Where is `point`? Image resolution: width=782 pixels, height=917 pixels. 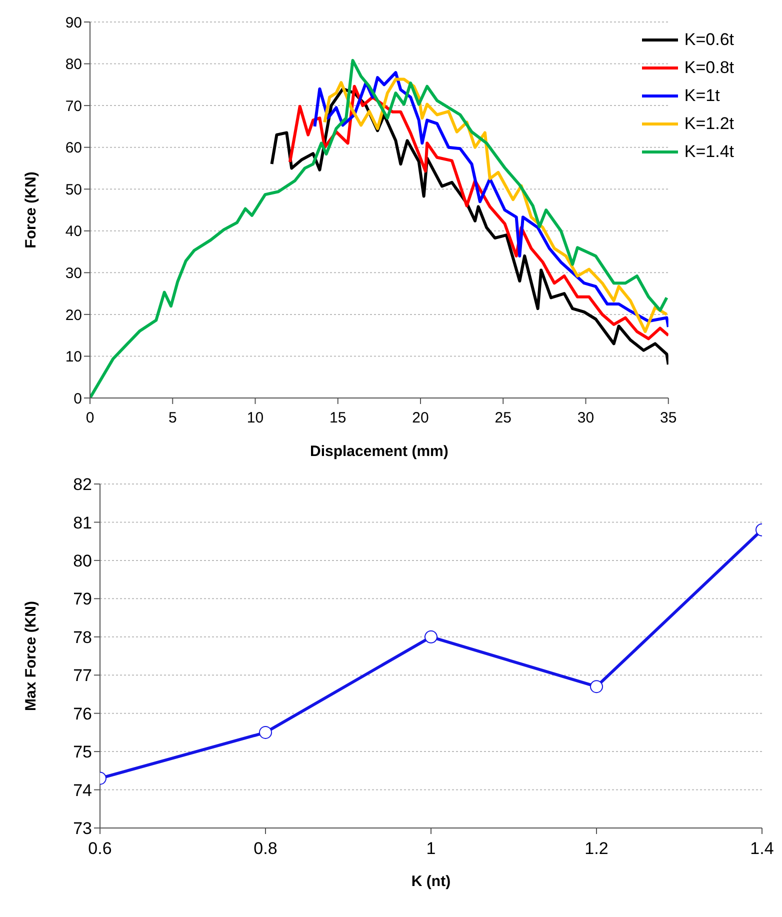 point is located at coordinates (431, 637).